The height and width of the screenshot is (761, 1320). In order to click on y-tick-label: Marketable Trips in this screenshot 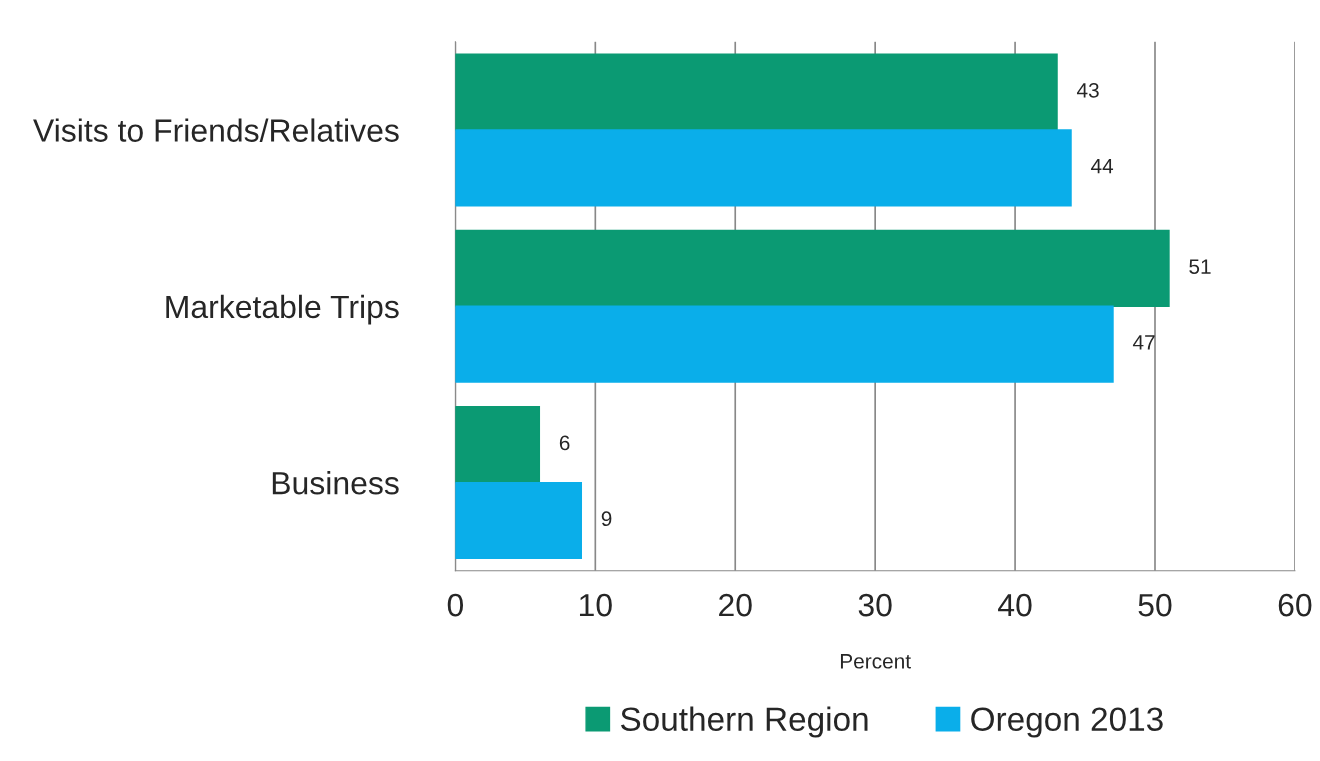, I will do `click(282, 309)`.